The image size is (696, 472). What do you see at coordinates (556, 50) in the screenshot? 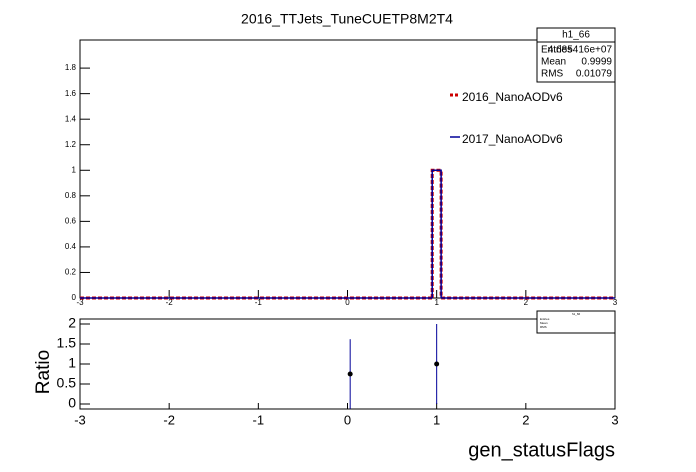
I see `stats-key: Entries` at bounding box center [556, 50].